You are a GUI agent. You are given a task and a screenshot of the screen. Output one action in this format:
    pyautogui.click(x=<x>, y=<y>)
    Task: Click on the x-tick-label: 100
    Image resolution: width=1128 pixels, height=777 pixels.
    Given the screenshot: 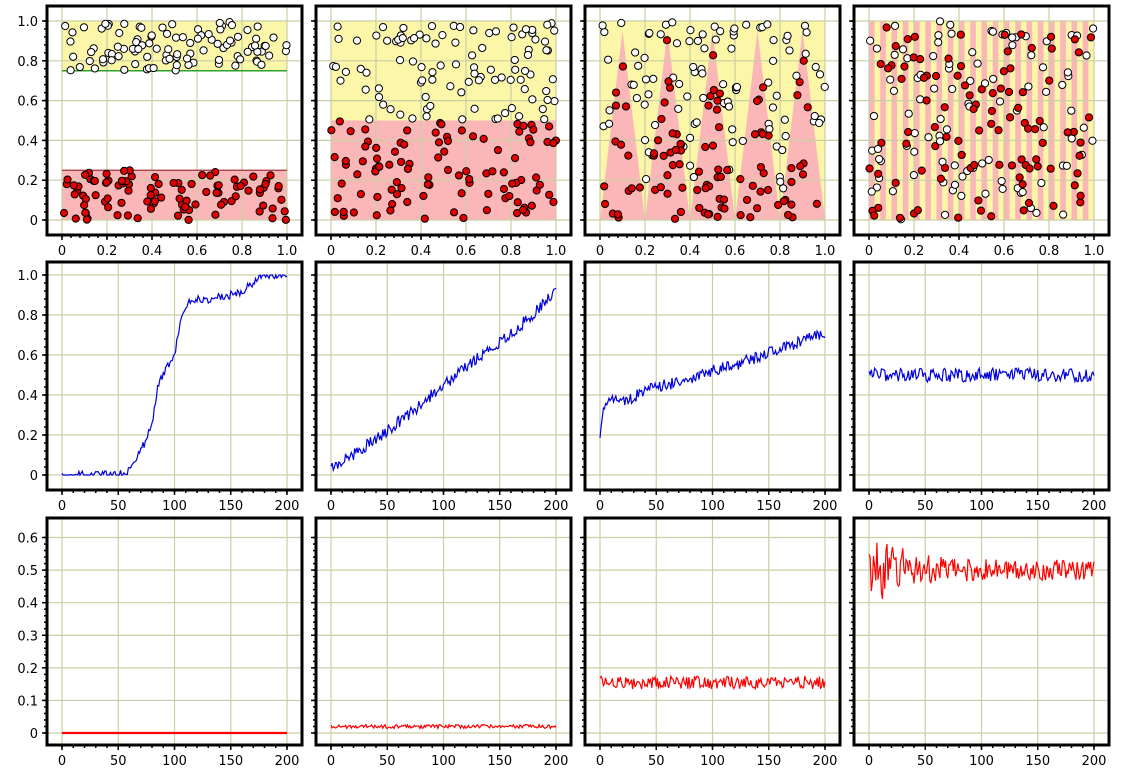 What is the action you would take?
    pyautogui.click(x=443, y=506)
    